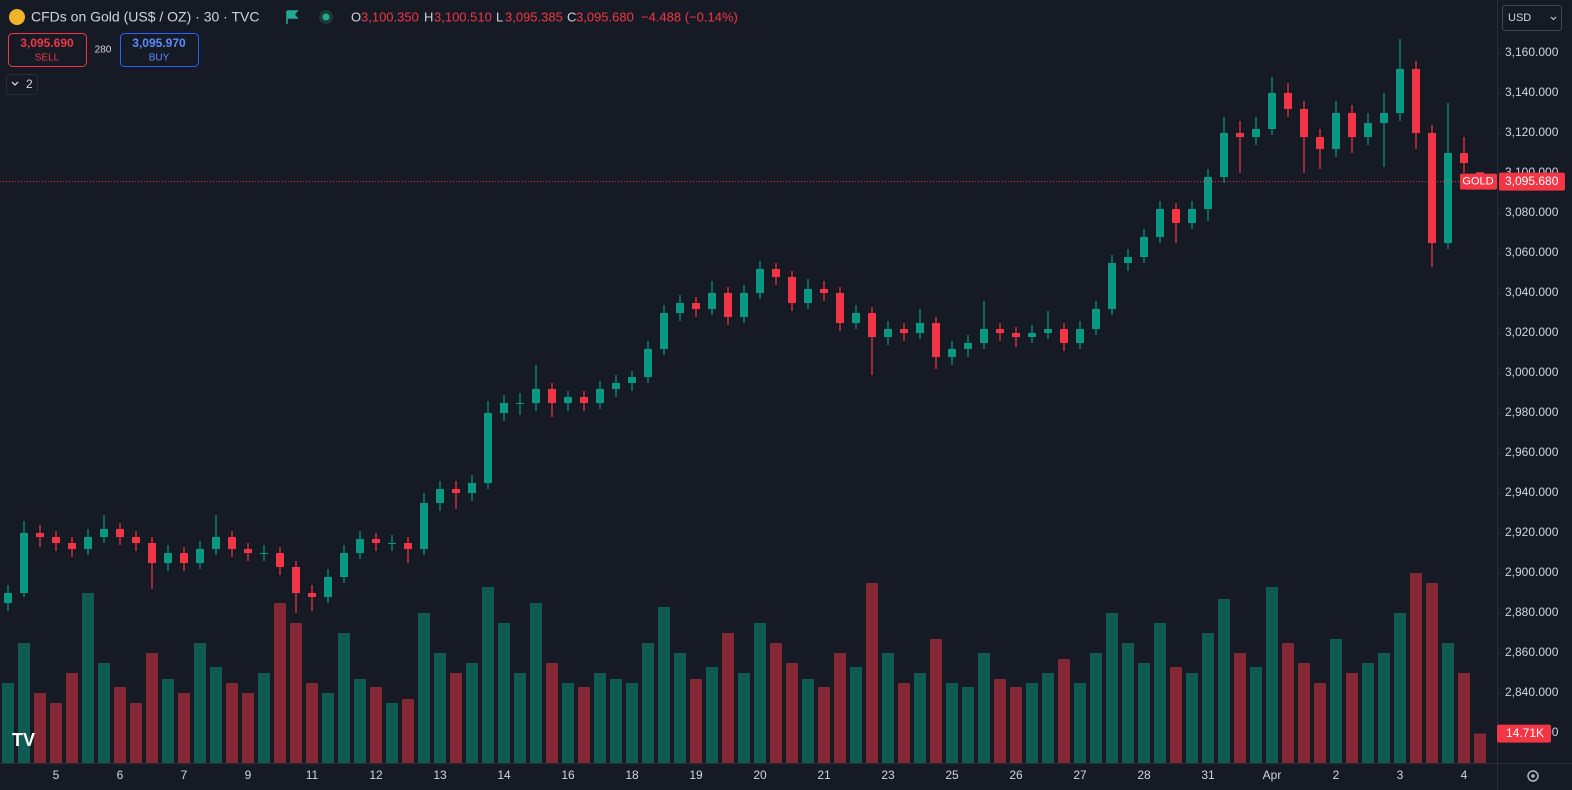 The height and width of the screenshot is (790, 1572). What do you see at coordinates (1532, 572) in the screenshot?
I see `y-tick-label: 2,900.000` at bounding box center [1532, 572].